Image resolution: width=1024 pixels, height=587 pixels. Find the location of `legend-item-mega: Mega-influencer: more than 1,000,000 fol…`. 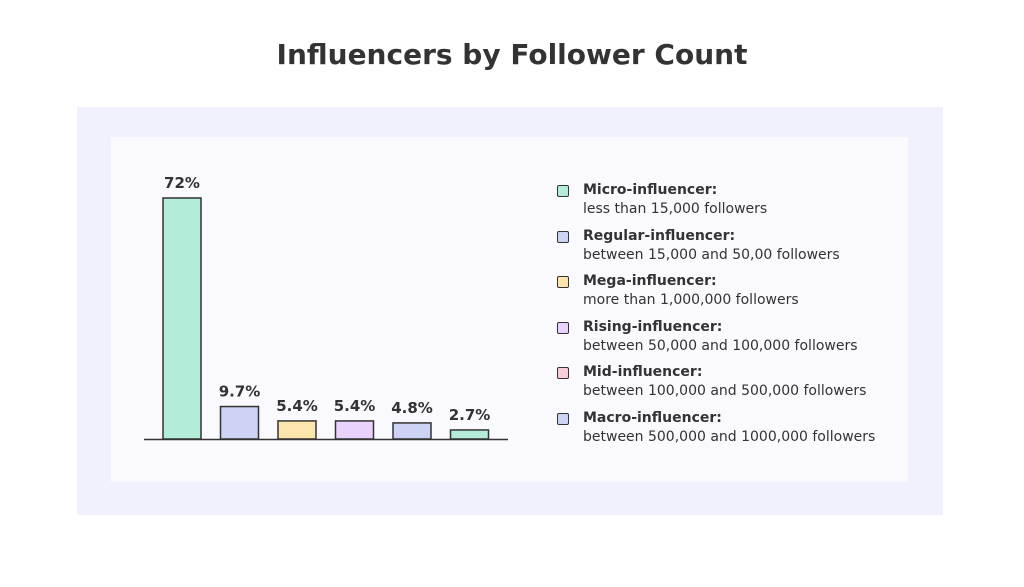

legend-item-mega: Mega-influencer: more than 1,000,000 fol… is located at coordinates (727, 292).